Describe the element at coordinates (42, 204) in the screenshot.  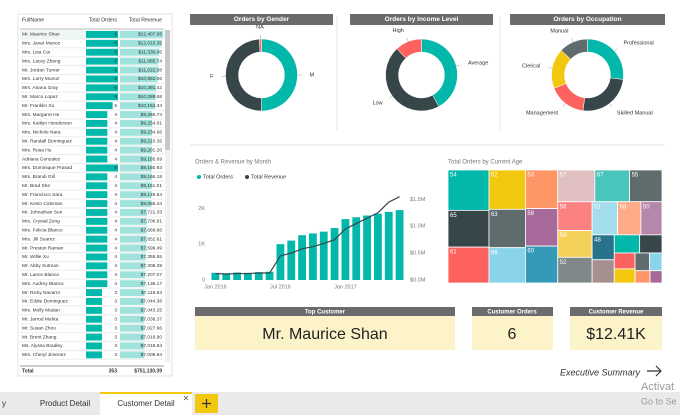
I see `cell-name: Mr. Kevin Coleman` at that location.